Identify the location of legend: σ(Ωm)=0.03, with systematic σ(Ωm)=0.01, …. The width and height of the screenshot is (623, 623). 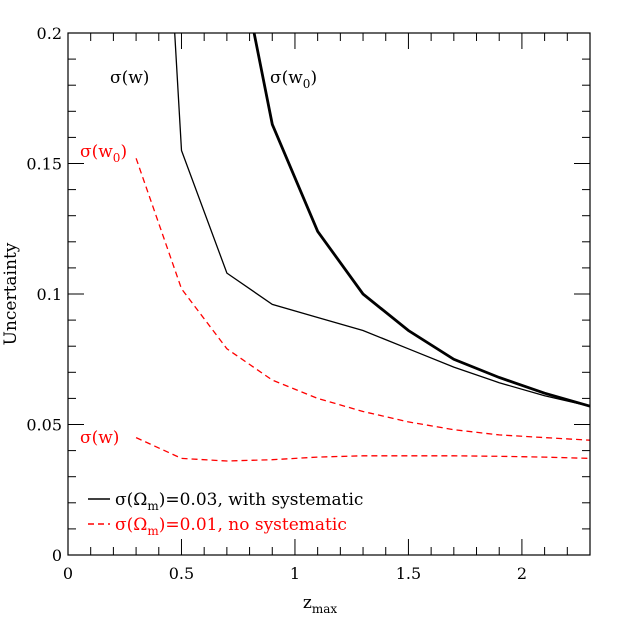
(225, 514).